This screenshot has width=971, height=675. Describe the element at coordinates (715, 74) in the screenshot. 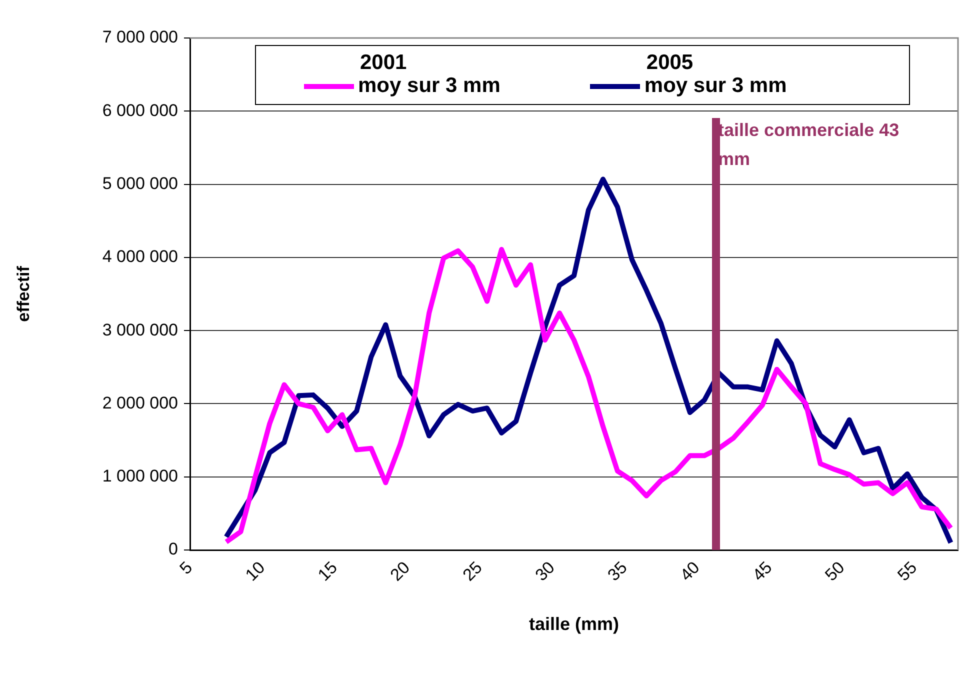

I see `legend-label: 2005 moy sur 3 mm` at that location.